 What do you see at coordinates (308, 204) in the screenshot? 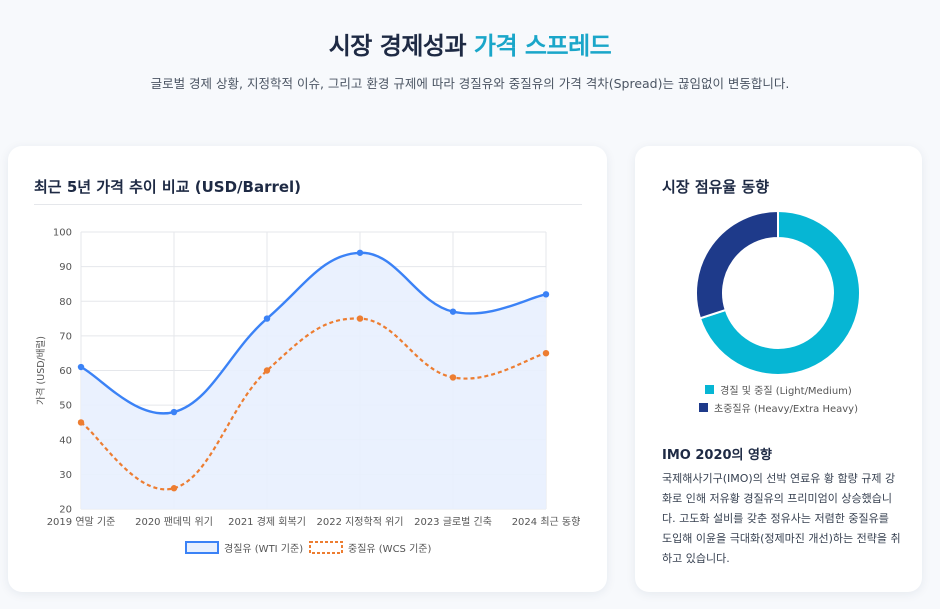
I see `title-divider` at bounding box center [308, 204].